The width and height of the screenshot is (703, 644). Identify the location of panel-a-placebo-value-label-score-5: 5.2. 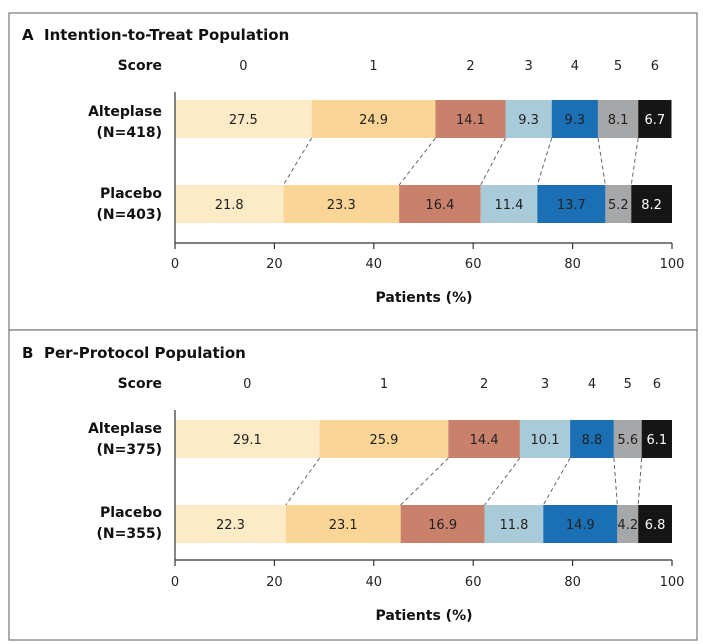
(618, 205).